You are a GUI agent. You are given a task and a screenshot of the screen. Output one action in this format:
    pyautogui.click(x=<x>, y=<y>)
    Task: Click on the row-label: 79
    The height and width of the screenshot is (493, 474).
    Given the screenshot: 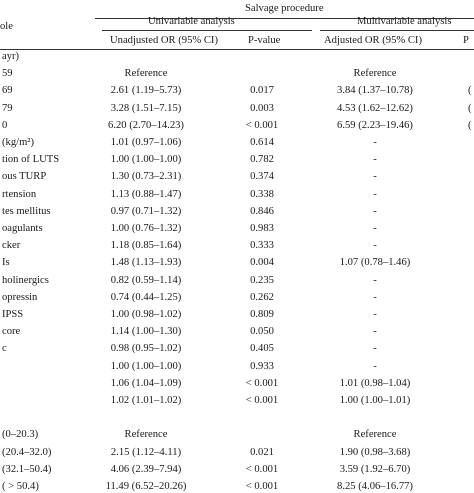 What is the action you would take?
    pyautogui.click(x=7, y=108)
    